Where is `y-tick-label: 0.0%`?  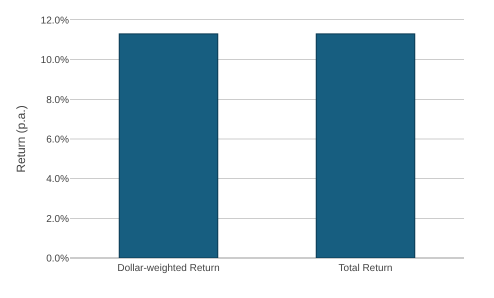 y-tick-label: 0.0% is located at coordinates (58, 259).